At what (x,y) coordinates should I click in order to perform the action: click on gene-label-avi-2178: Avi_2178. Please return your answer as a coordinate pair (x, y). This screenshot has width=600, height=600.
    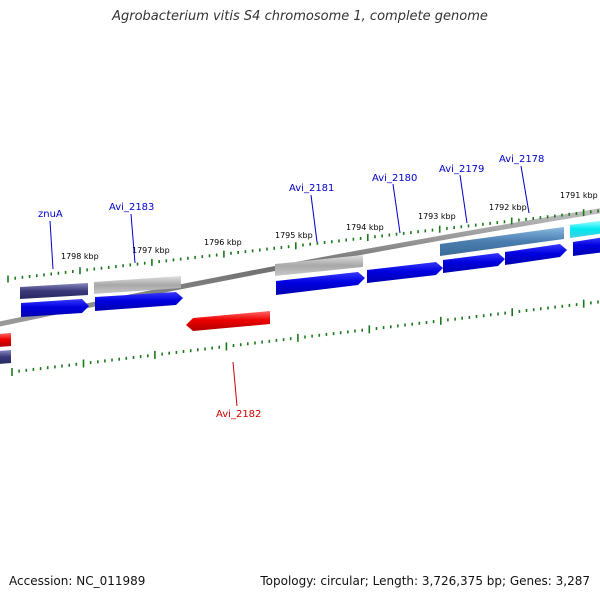
    Looking at the image, I should click on (521, 159).